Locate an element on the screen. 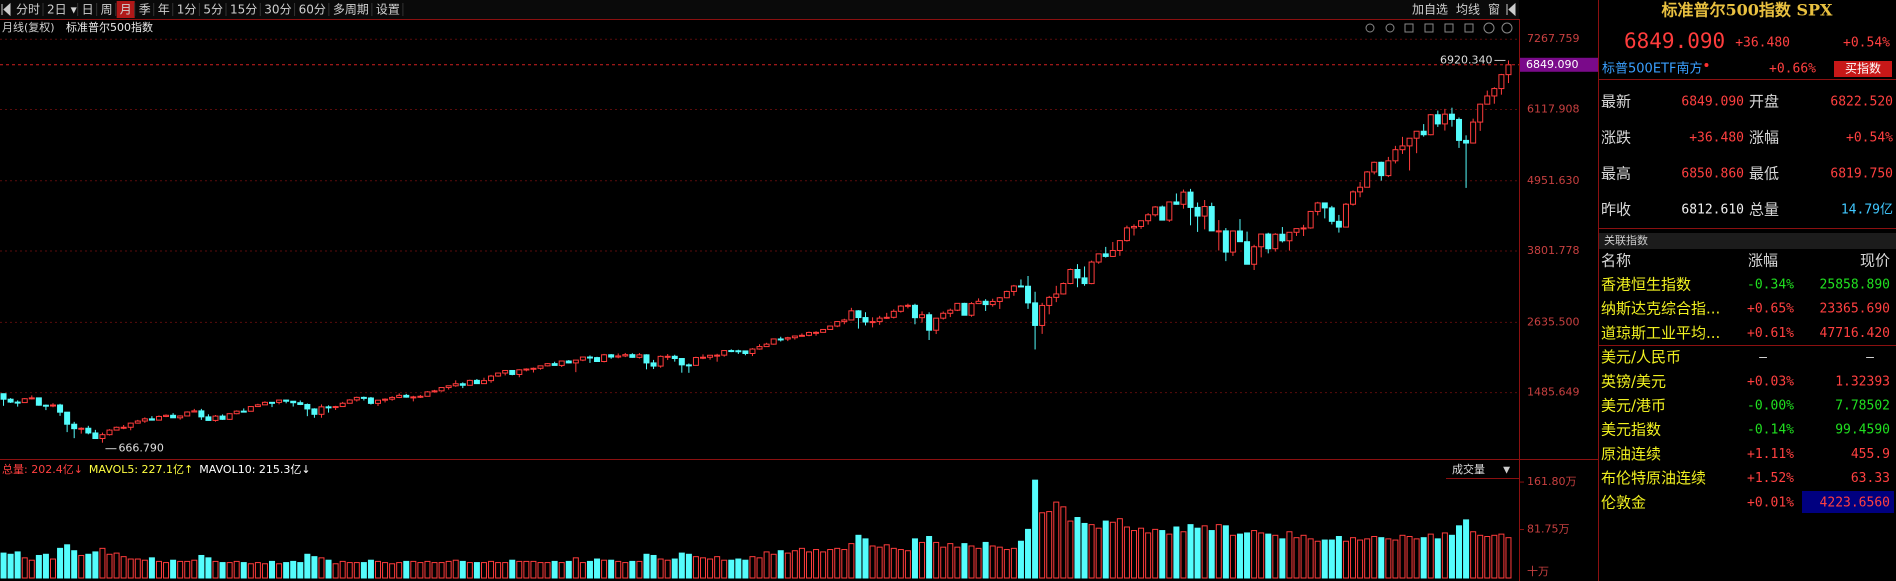  indicator-select: 成交量 is located at coordinates (1468, 469).